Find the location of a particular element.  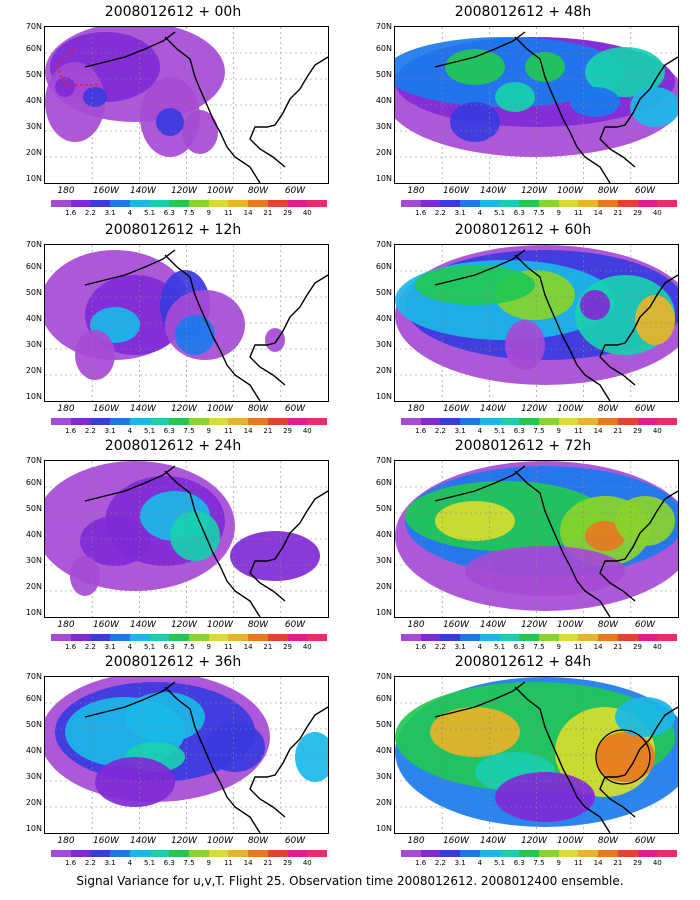

target-circle is located at coordinates (623, 757).